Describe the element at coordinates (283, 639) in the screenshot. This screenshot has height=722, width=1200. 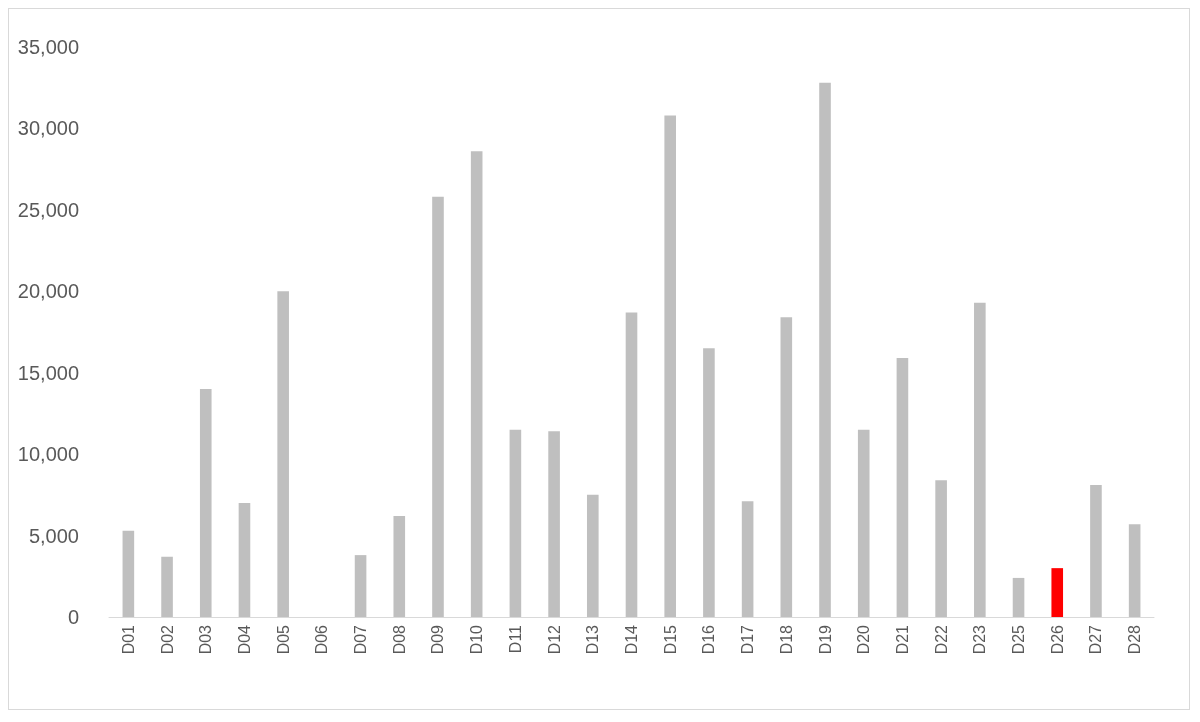
I see `x-tick-label: D05` at that location.